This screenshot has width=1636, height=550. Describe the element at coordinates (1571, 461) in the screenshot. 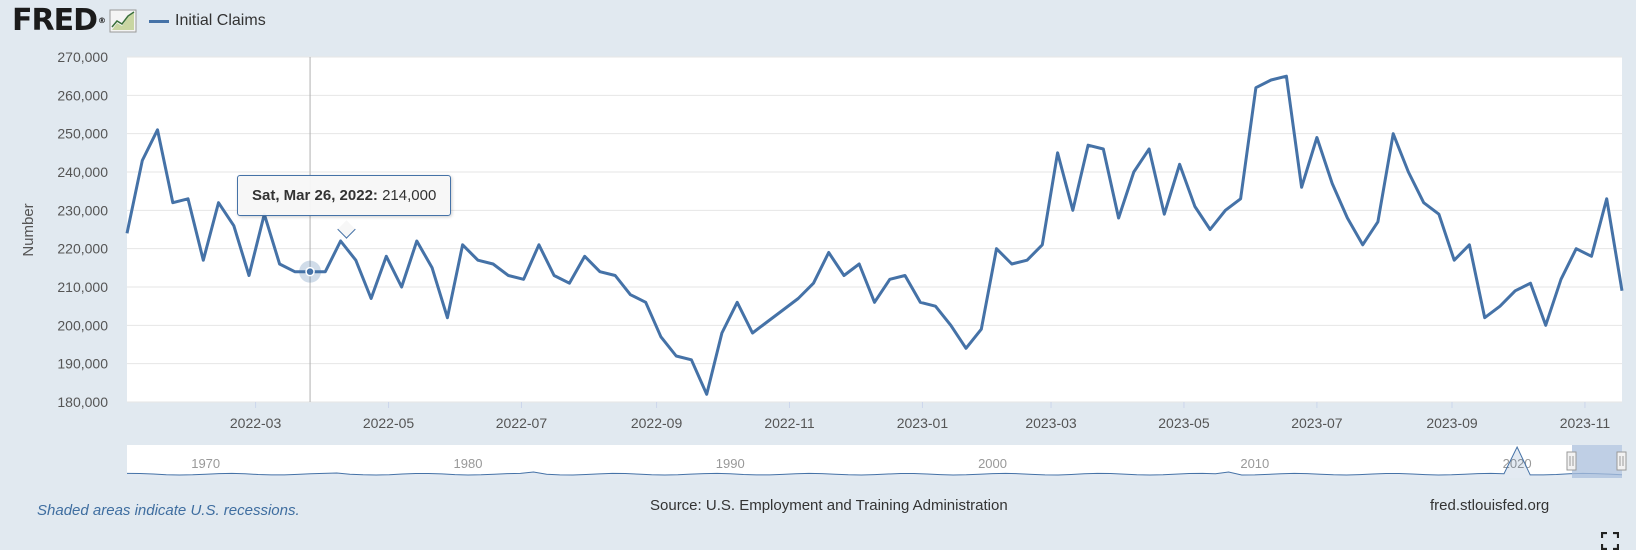

I see `navigator-handle-left` at that location.